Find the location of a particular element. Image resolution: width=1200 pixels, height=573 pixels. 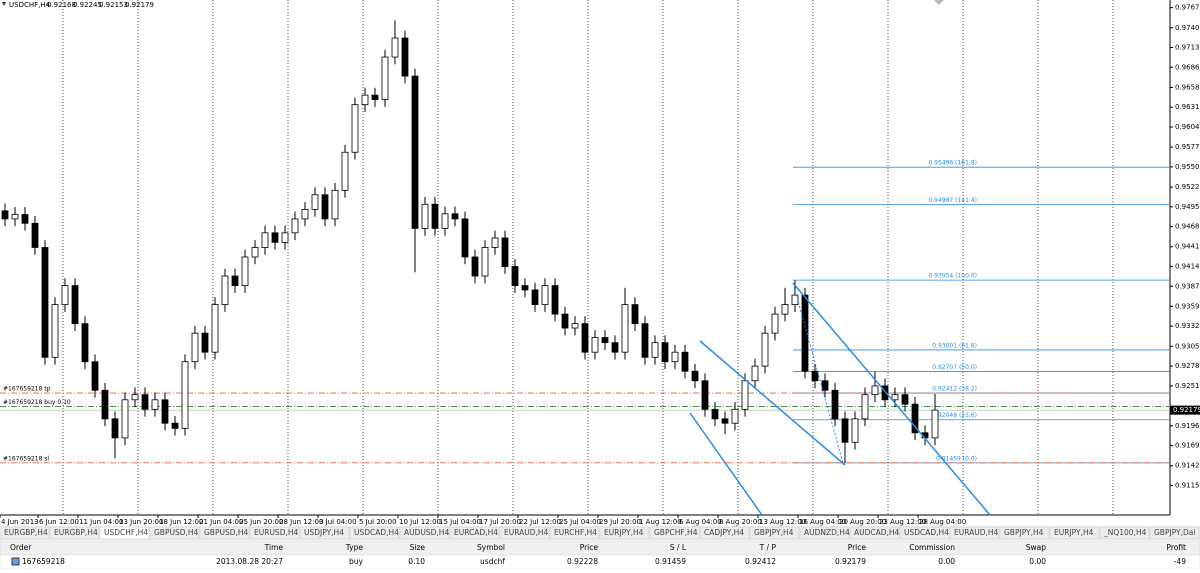

tab-label: EURUSD,H4 is located at coordinates (276, 532).